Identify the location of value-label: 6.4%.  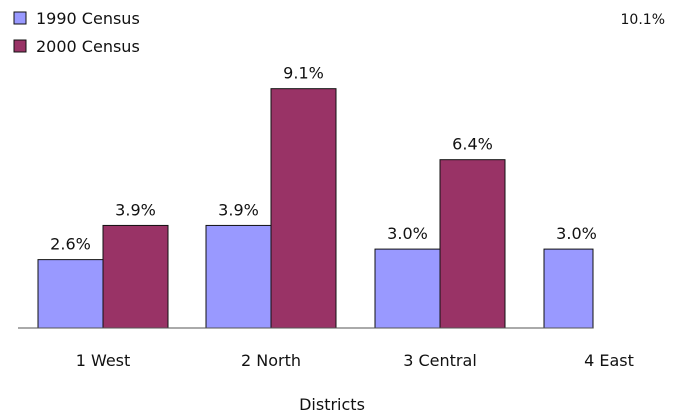
(472, 144).